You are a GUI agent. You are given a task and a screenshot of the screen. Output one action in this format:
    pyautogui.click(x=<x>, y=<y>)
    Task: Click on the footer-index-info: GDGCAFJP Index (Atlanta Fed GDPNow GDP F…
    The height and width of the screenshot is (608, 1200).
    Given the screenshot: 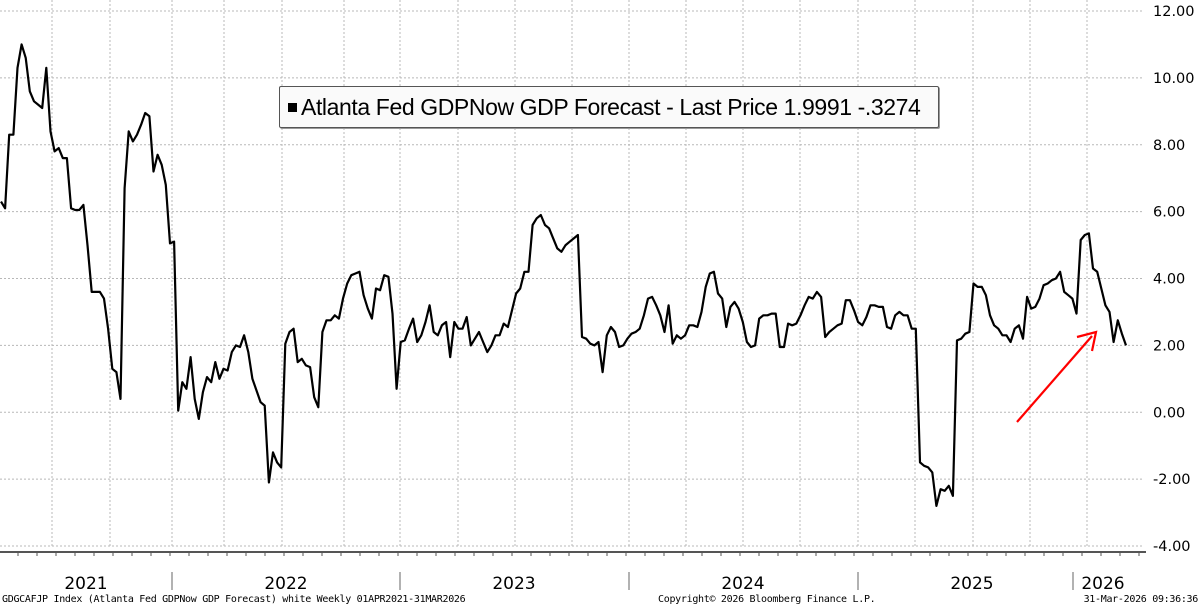 What is the action you would take?
    pyautogui.click(x=234, y=599)
    